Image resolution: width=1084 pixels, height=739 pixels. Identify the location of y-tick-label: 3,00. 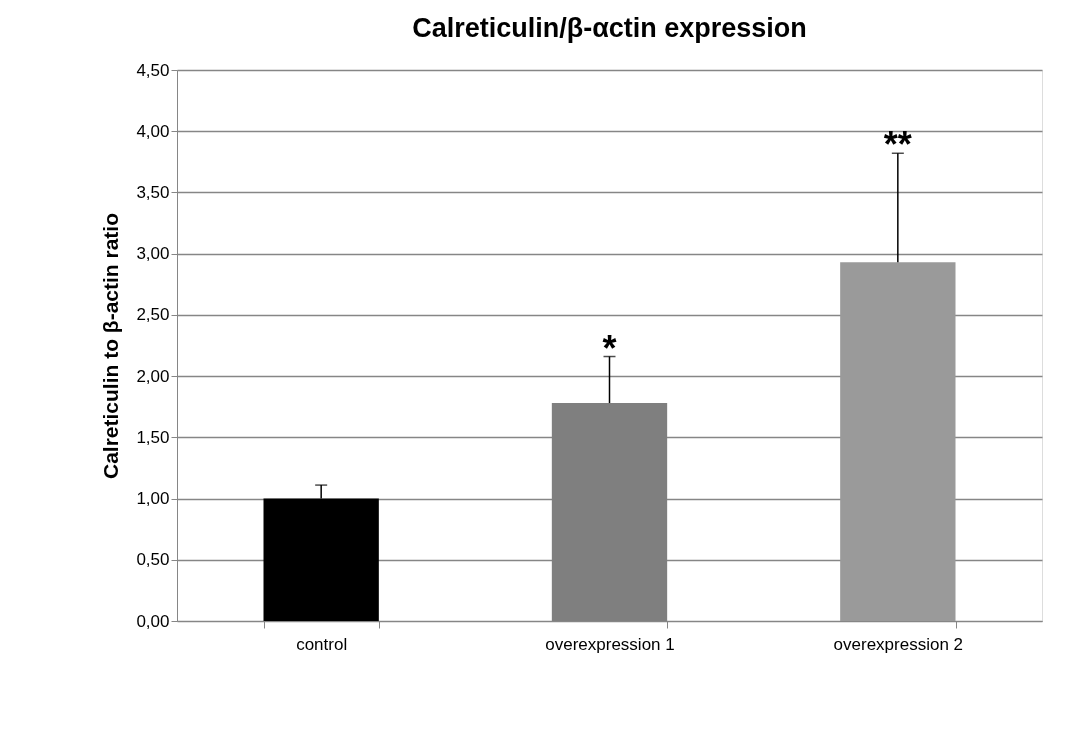
(153, 254).